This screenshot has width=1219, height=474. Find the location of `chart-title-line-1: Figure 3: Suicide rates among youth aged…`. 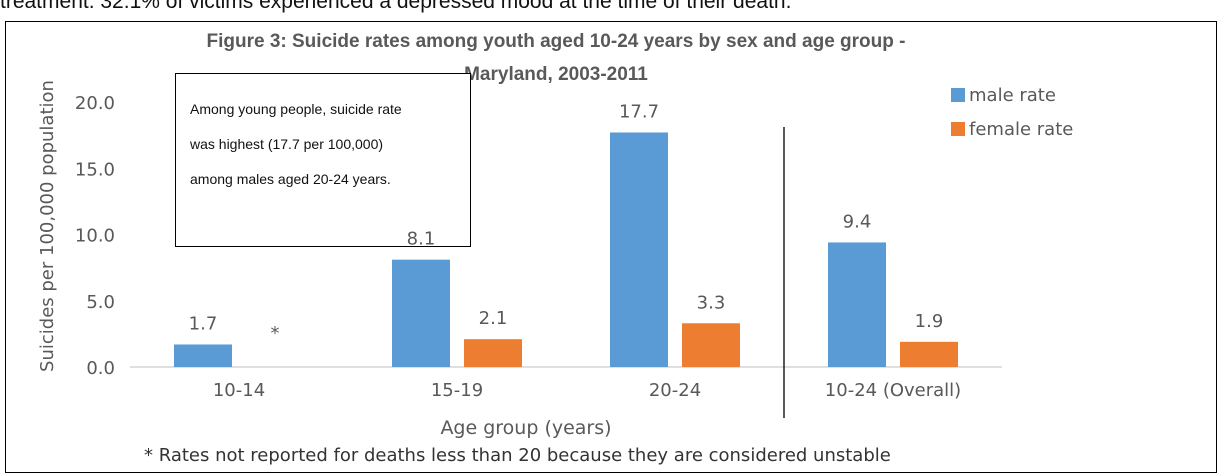

chart-title-line-1: Figure 3: Suicide rates among youth aged… is located at coordinates (556, 41).